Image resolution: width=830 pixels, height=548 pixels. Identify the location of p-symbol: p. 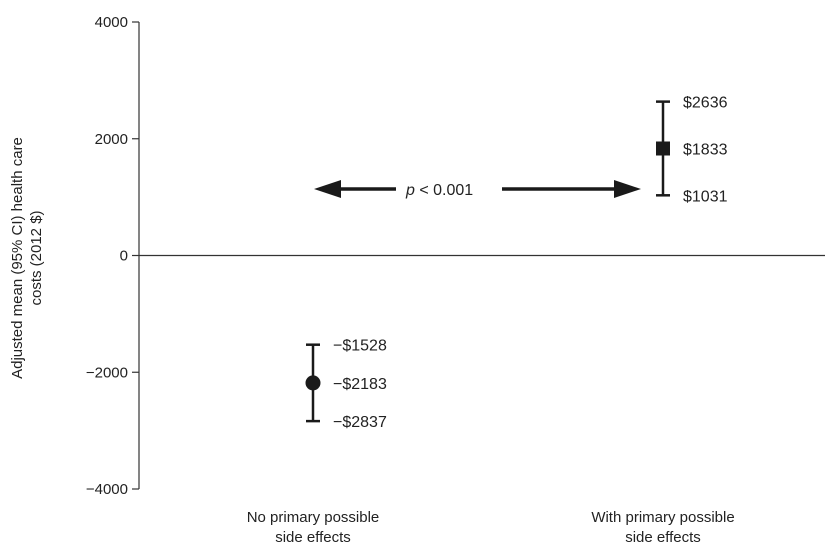
(410, 190).